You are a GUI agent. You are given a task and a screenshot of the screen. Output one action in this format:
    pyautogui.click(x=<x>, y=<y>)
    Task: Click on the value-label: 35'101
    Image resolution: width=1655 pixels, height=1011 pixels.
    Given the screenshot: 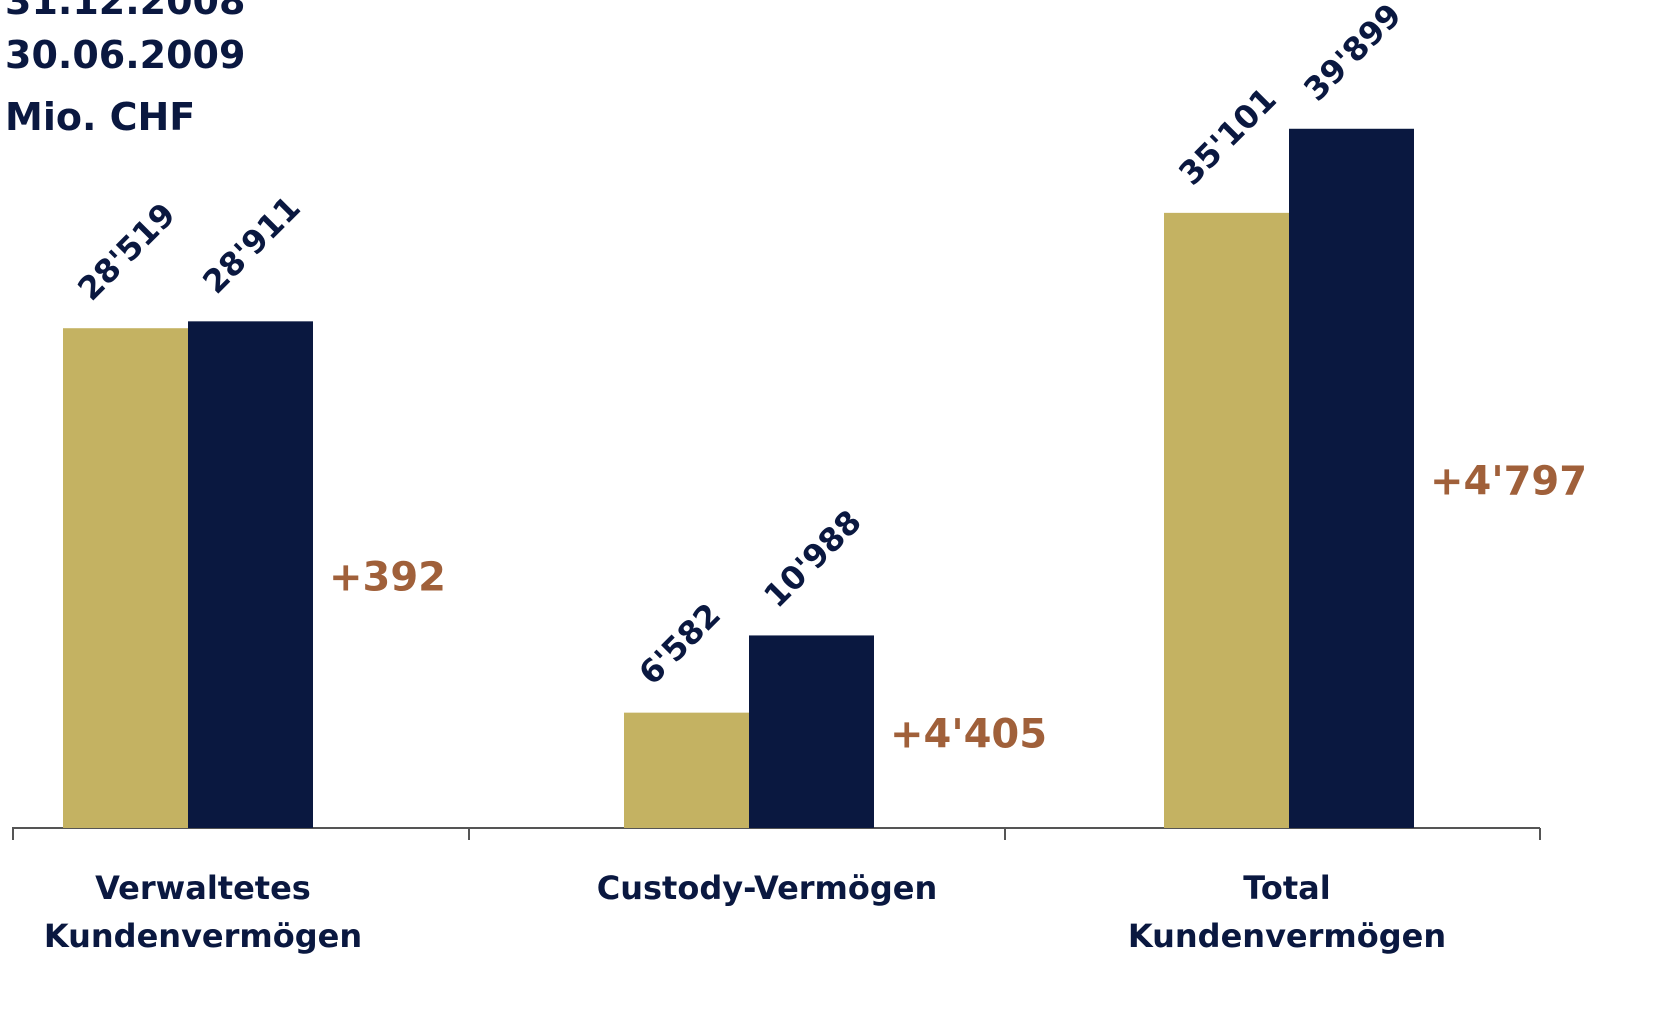 What is the action you would take?
    pyautogui.click(x=1227, y=136)
    